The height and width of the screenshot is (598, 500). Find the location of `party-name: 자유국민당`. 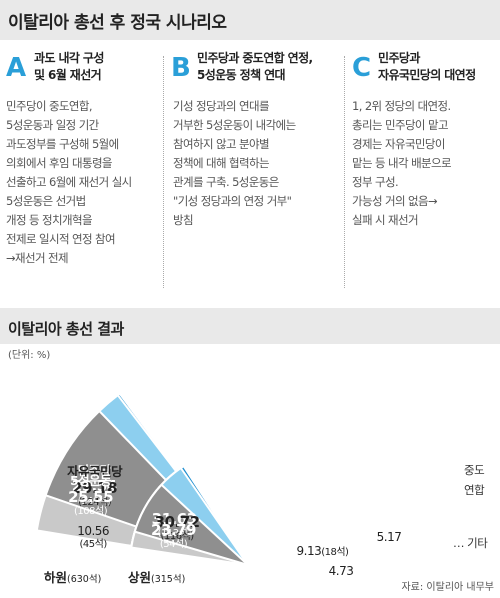

party-name: 자유국민당 is located at coordinates (95, 472).